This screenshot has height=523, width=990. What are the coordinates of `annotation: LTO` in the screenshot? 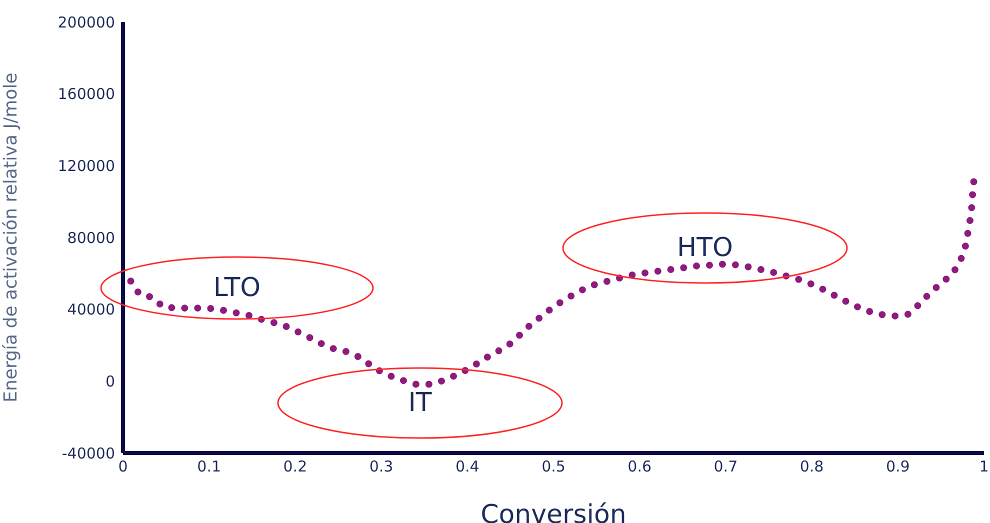 It's located at (237, 288).